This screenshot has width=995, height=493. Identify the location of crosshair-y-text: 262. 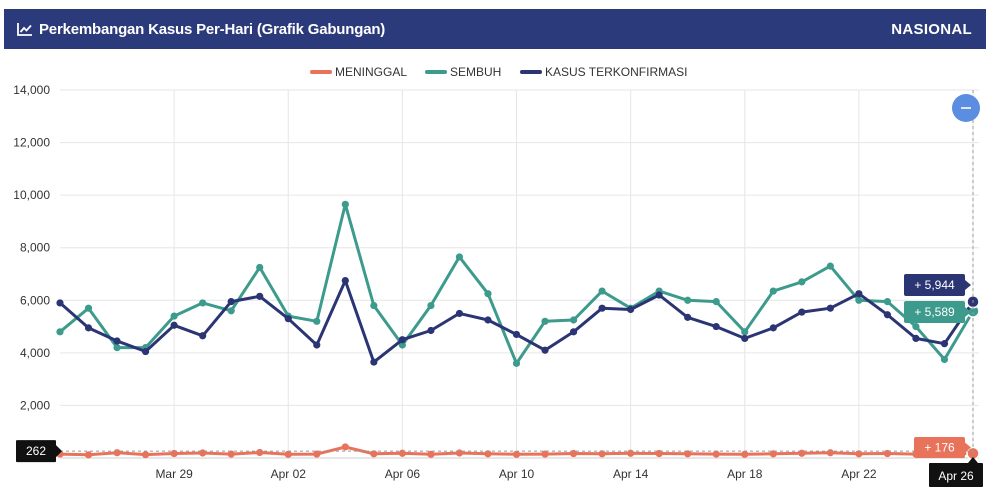
(36, 451).